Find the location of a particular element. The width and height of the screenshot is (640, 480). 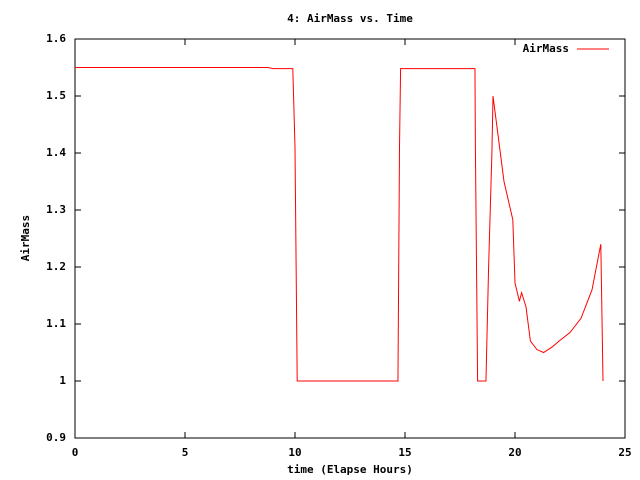

y-tick-label: 0.9 is located at coordinates (56, 437).